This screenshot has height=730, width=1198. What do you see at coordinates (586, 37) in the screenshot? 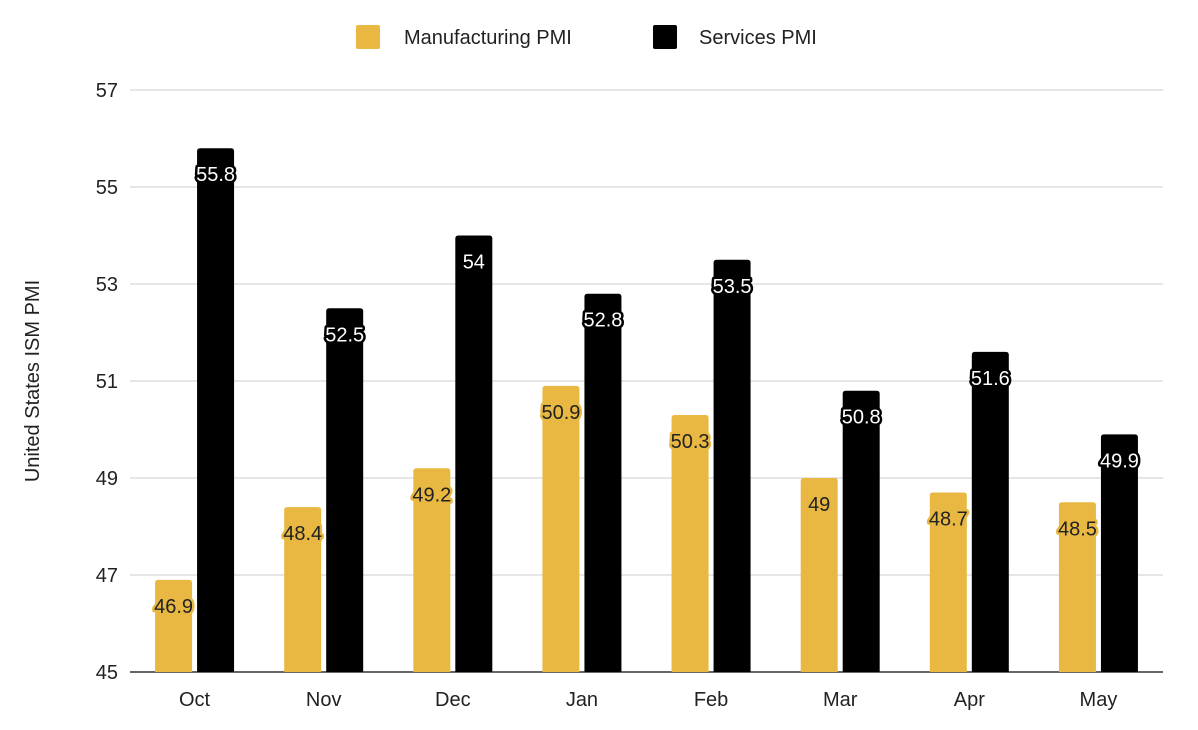
I see `legend: Manufacturing PMI Services PMI` at bounding box center [586, 37].